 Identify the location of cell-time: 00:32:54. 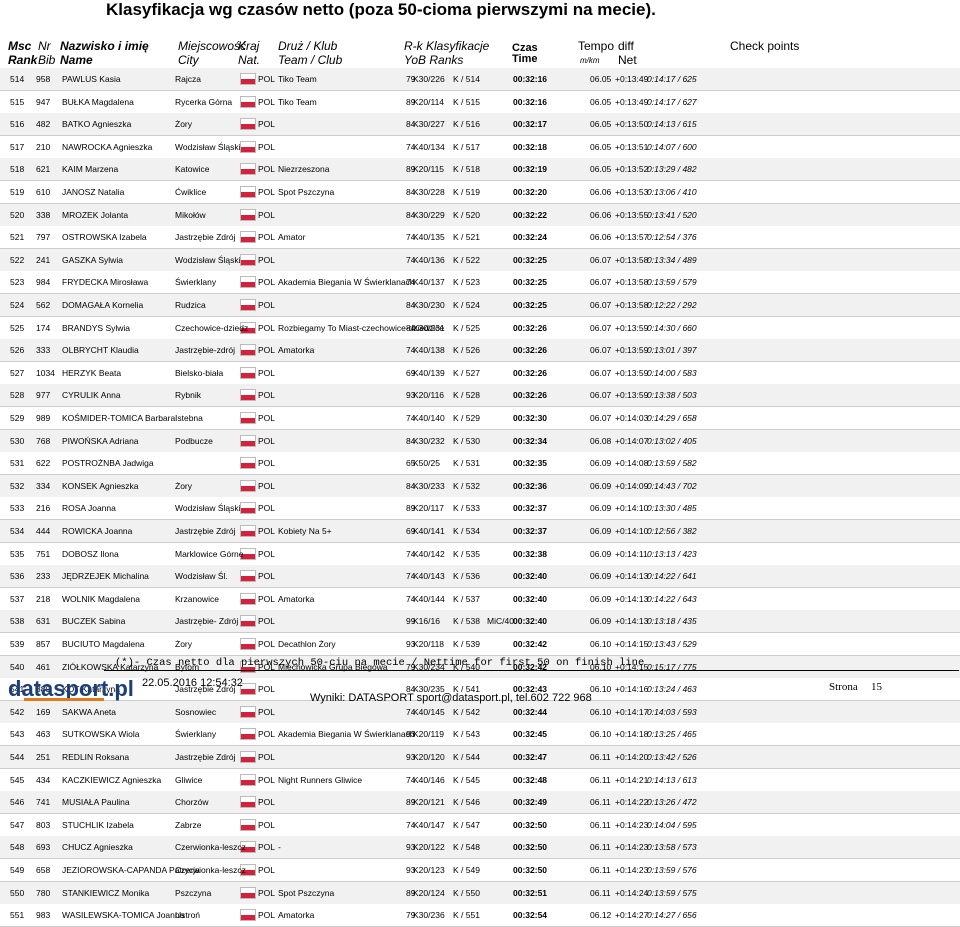
(530, 915).